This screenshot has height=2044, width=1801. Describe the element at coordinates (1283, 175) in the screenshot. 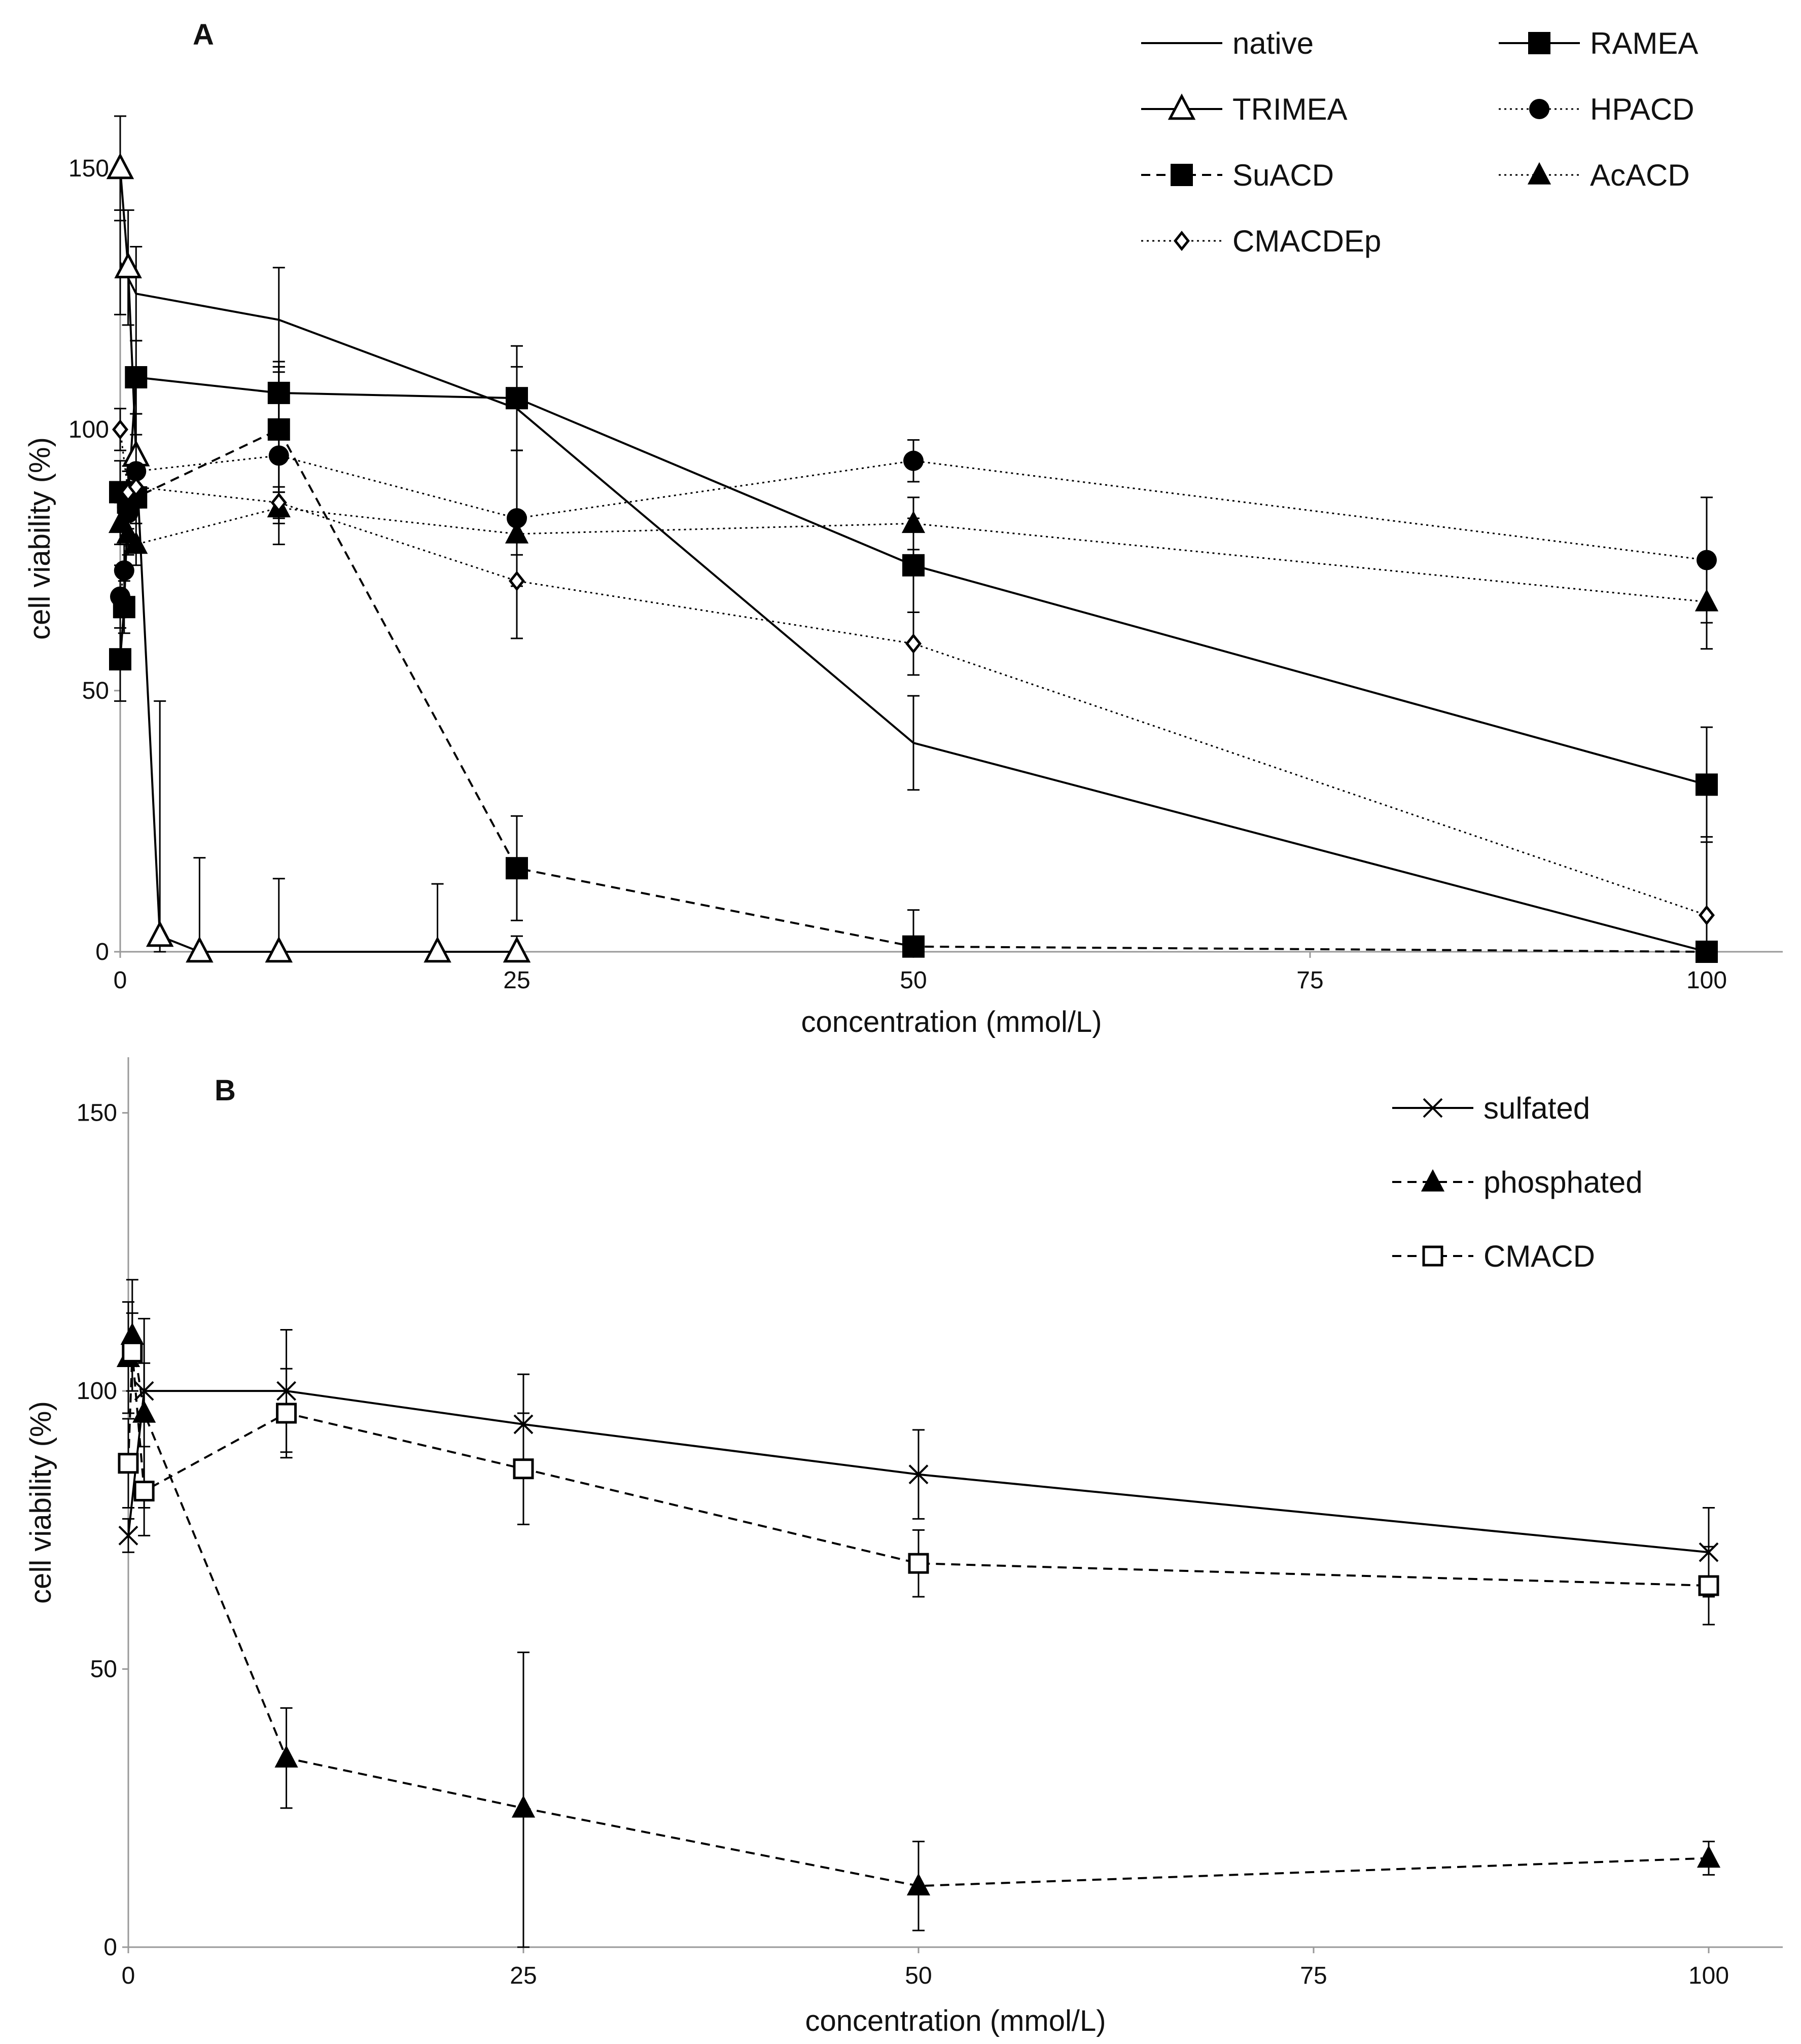

I see `legend-label: SuACD` at that location.